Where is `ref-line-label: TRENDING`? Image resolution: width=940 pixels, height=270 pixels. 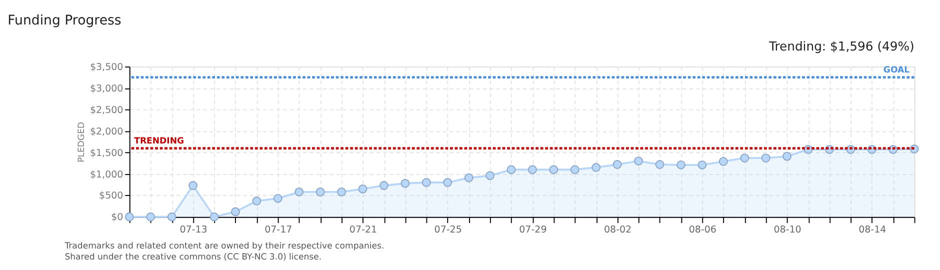 ref-line-label: TRENDING is located at coordinates (159, 141).